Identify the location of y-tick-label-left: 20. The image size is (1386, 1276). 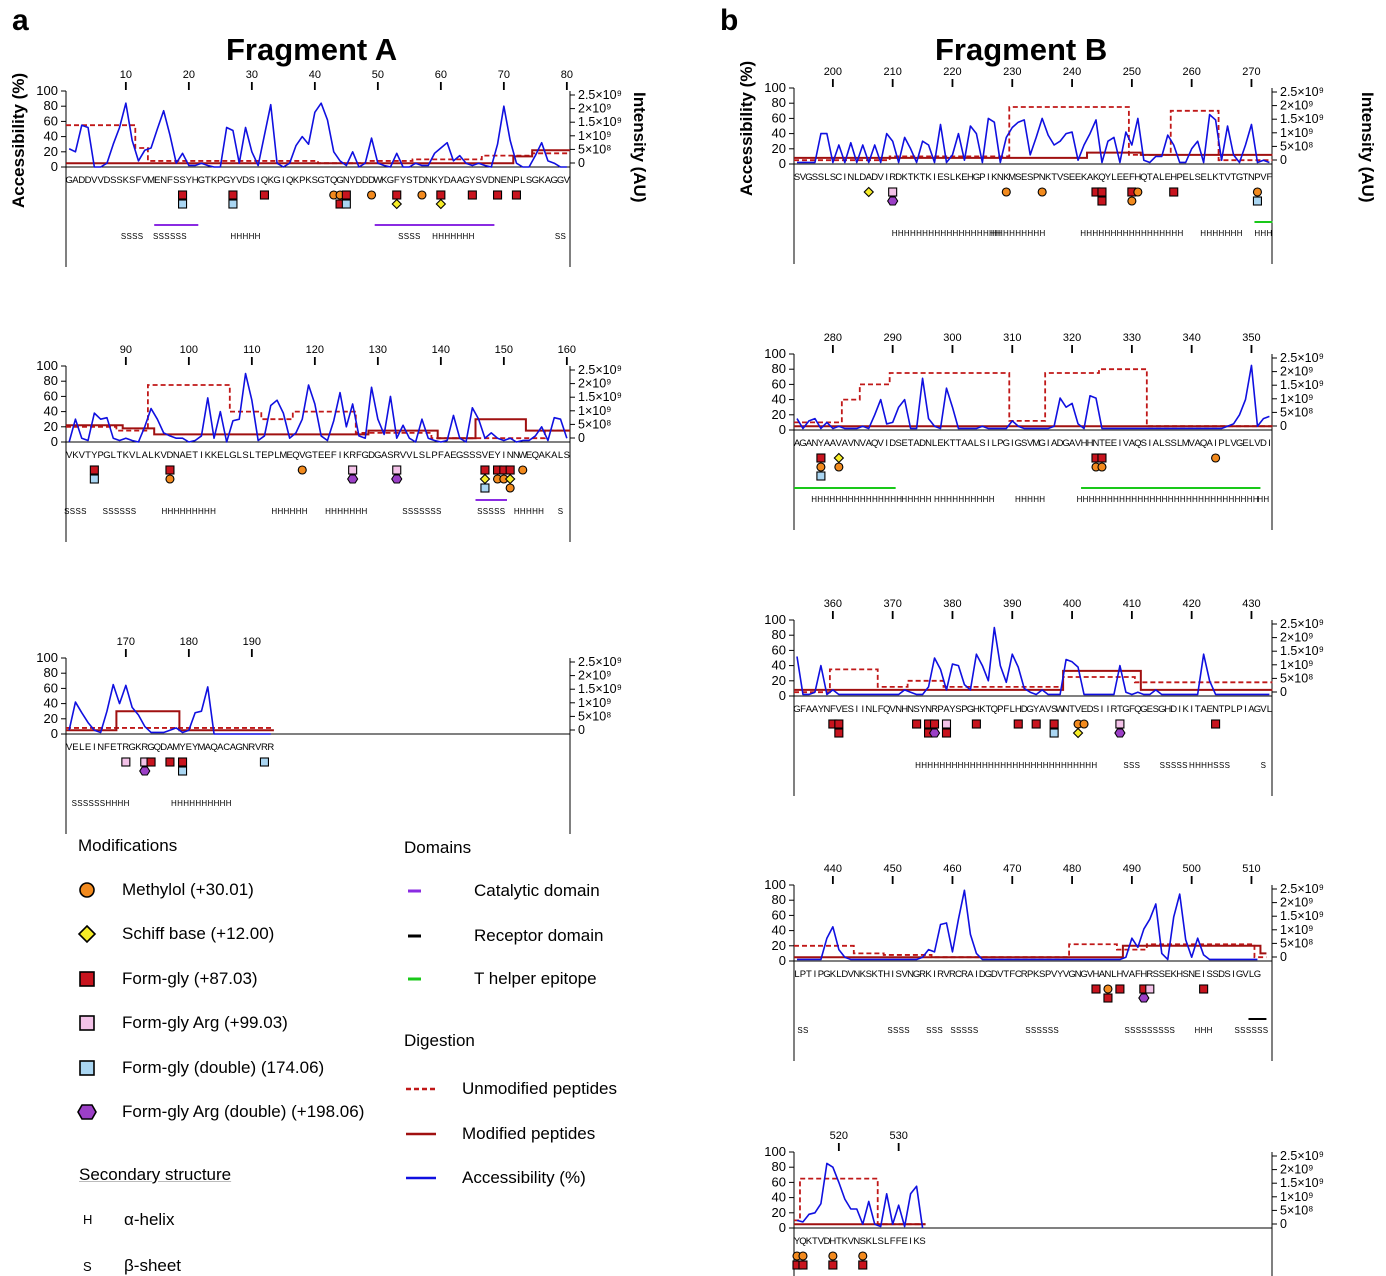
(51, 151).